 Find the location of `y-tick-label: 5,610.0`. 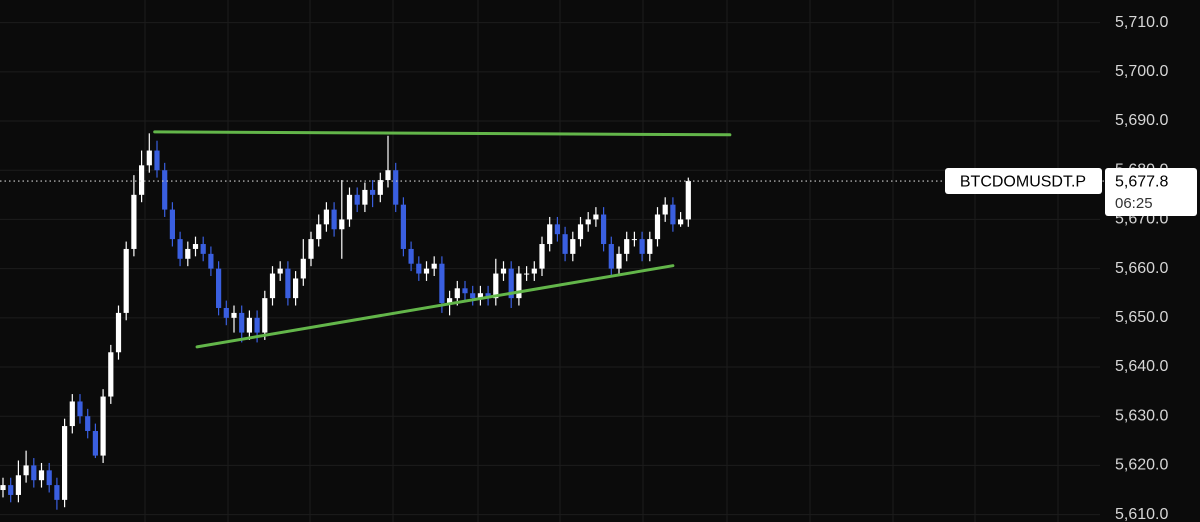

y-tick-label: 5,610.0 is located at coordinates (1141, 514).